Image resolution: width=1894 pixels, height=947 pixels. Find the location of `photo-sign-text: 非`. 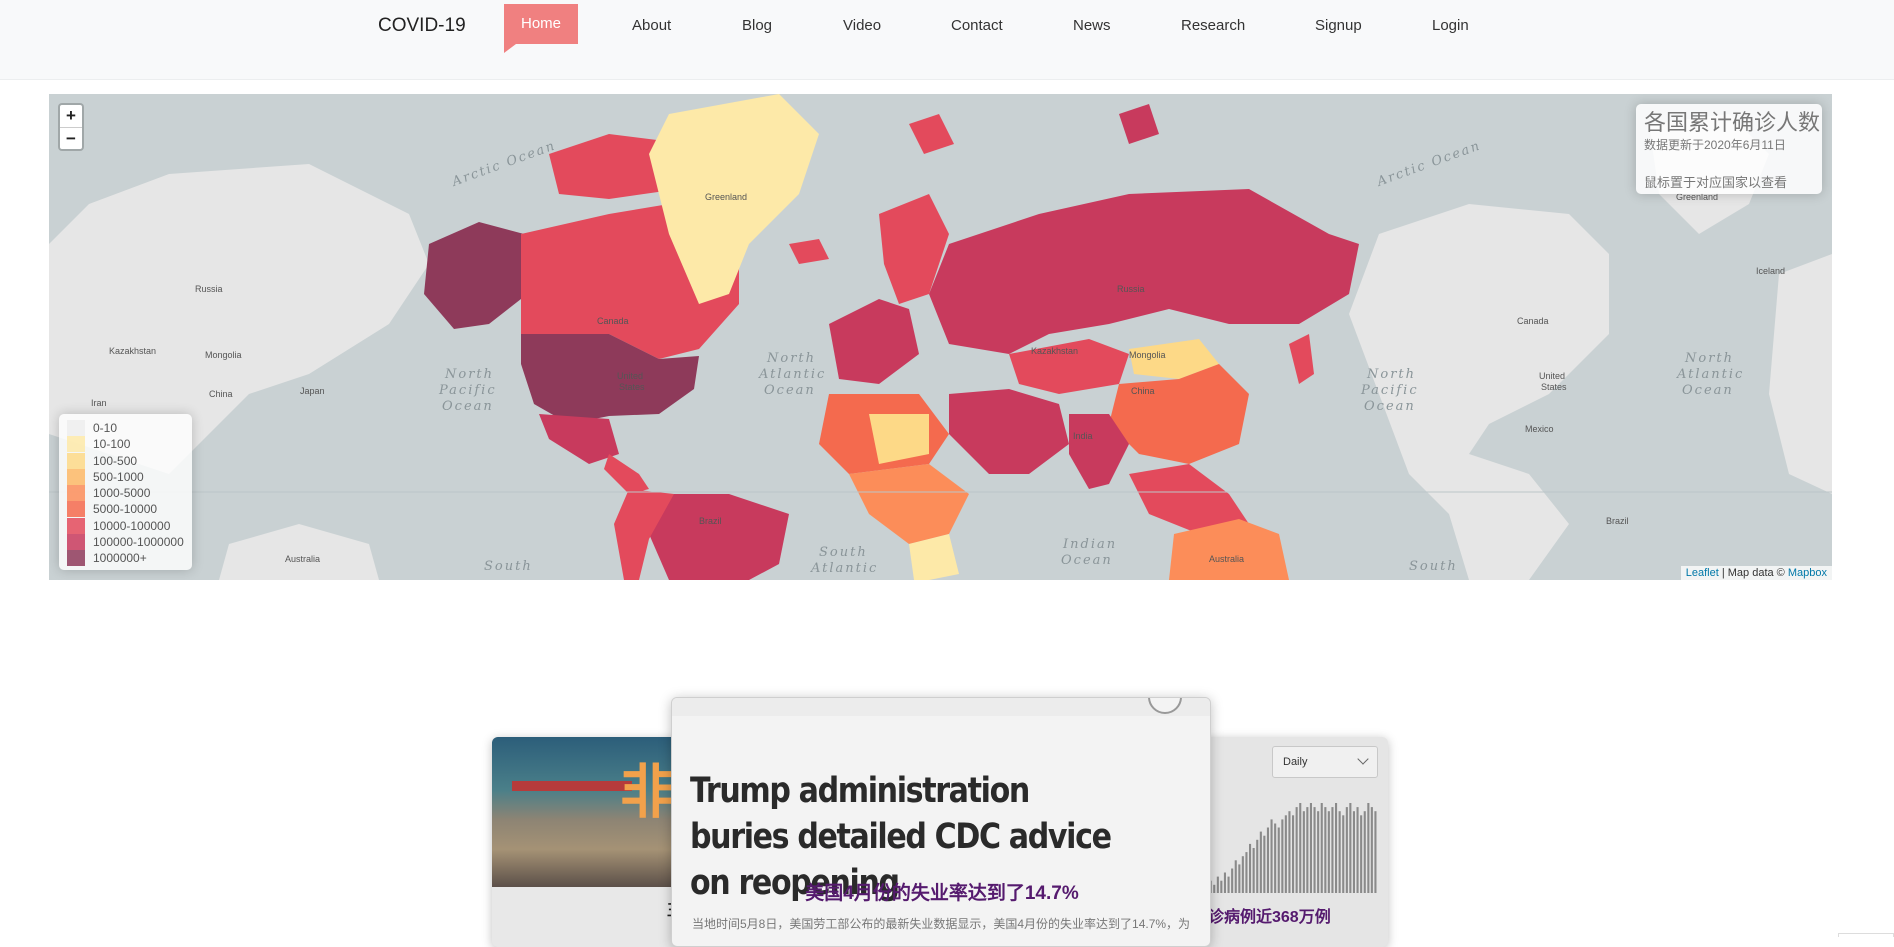

photo-sign-text: 非 is located at coordinates (648, 792).